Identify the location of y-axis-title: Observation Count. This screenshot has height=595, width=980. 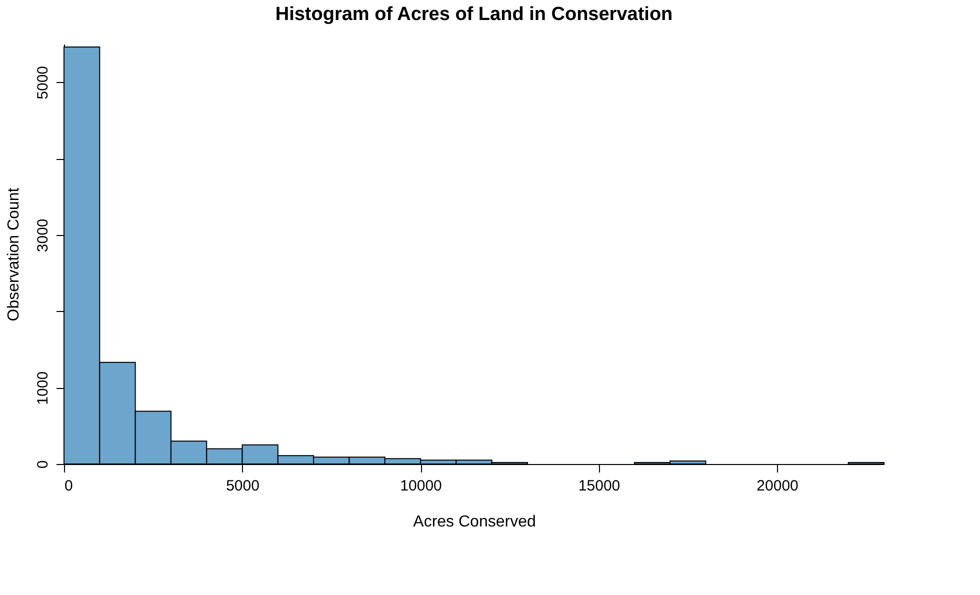
(14, 254).